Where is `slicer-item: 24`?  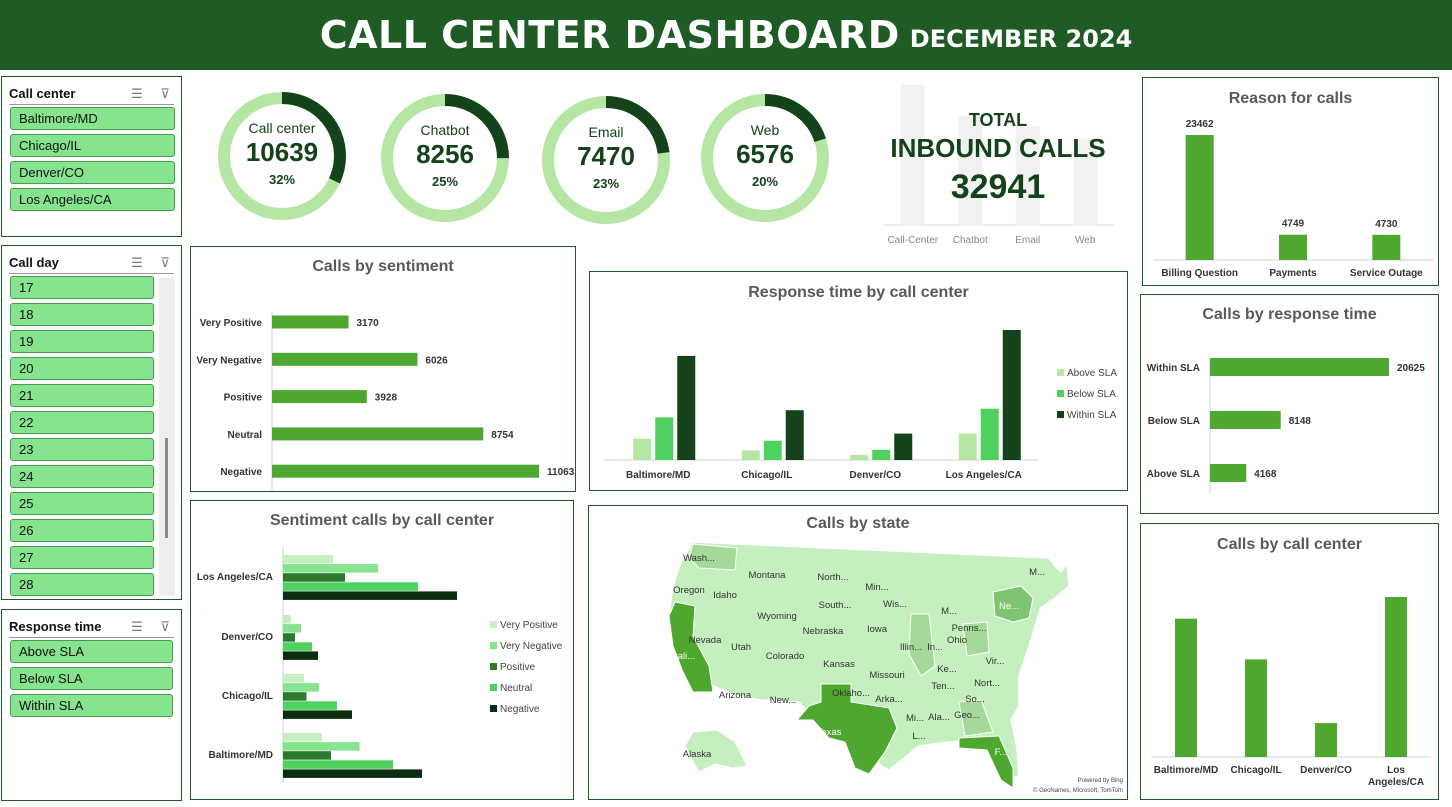
slicer-item: 24 is located at coordinates (82, 476).